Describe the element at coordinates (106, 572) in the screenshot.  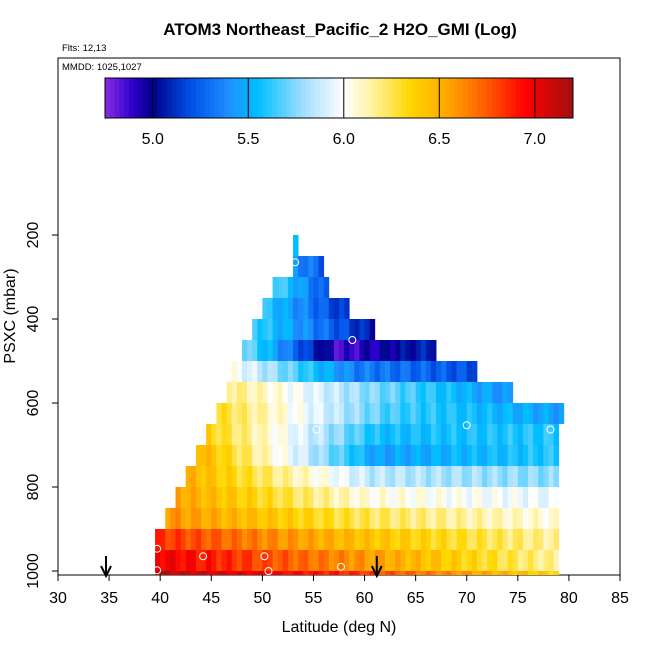
I see `arrow-marker-head` at that location.